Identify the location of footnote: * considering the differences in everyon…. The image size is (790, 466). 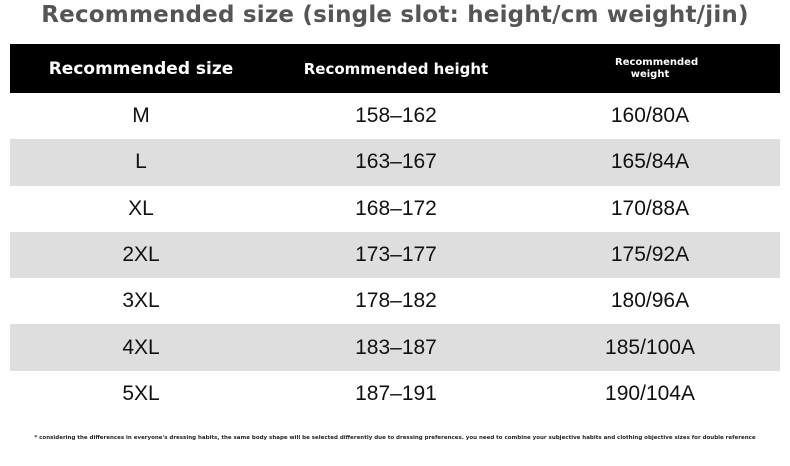
(395, 438).